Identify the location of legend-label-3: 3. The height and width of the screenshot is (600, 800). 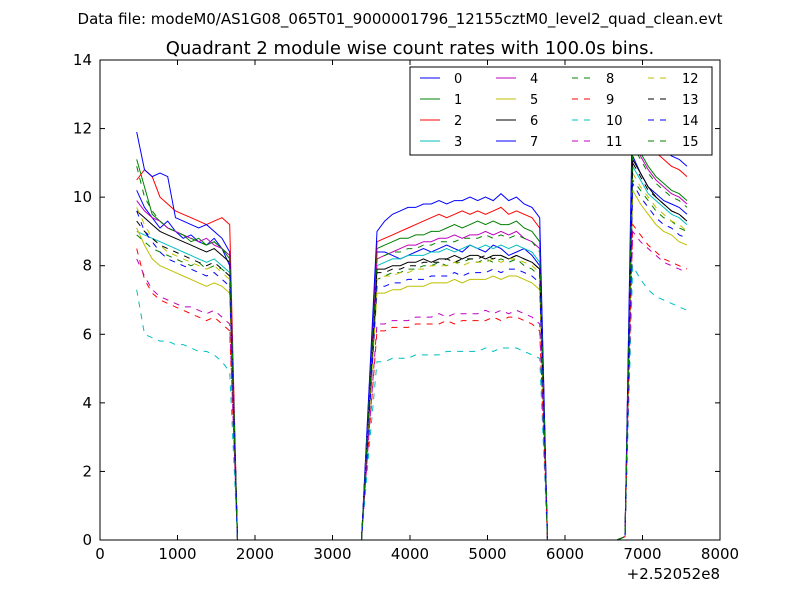
(458, 142).